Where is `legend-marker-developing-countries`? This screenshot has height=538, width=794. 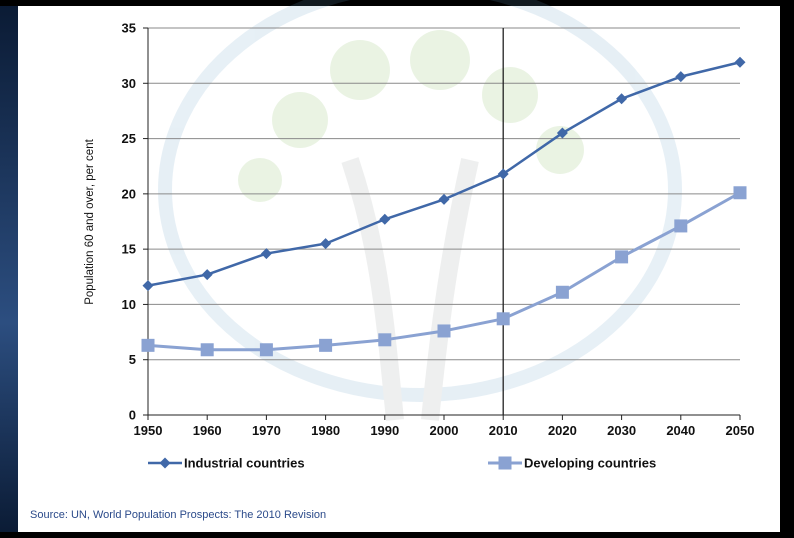 legend-marker-developing-countries is located at coordinates (505, 463).